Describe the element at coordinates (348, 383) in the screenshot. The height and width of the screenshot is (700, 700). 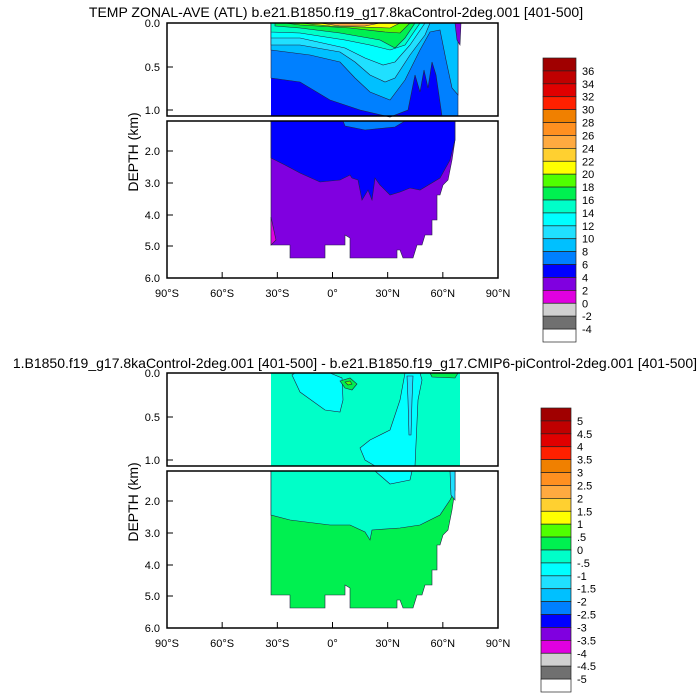
I see `contour-1-1.5` at that location.